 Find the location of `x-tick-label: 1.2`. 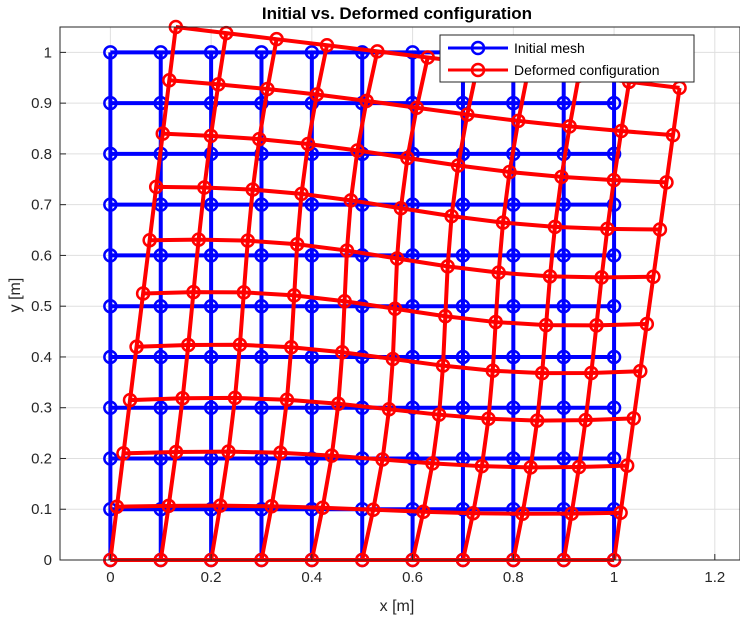

x-tick-label: 1.2 is located at coordinates (714, 577).